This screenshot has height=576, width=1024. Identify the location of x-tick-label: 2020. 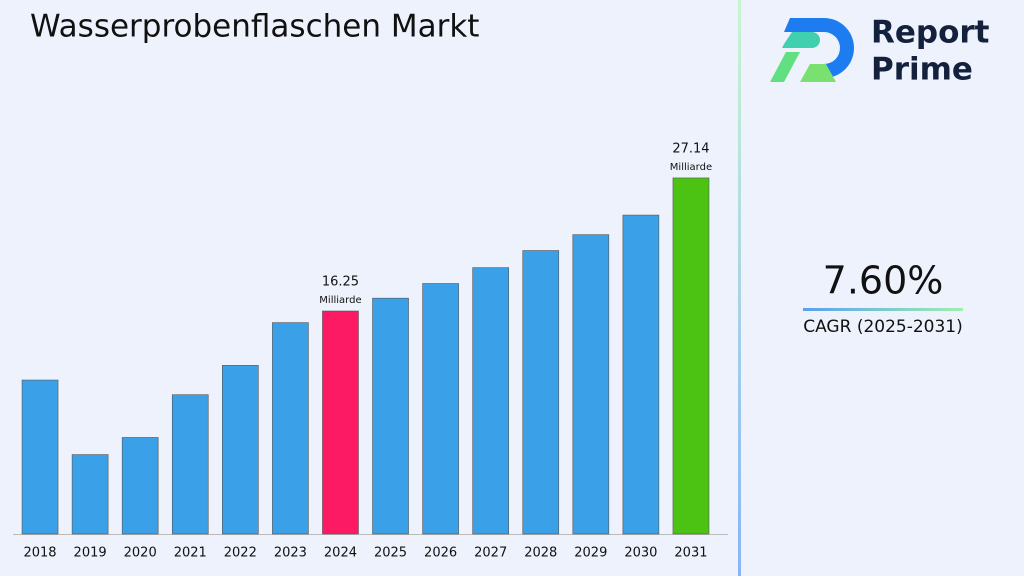
(140, 553).